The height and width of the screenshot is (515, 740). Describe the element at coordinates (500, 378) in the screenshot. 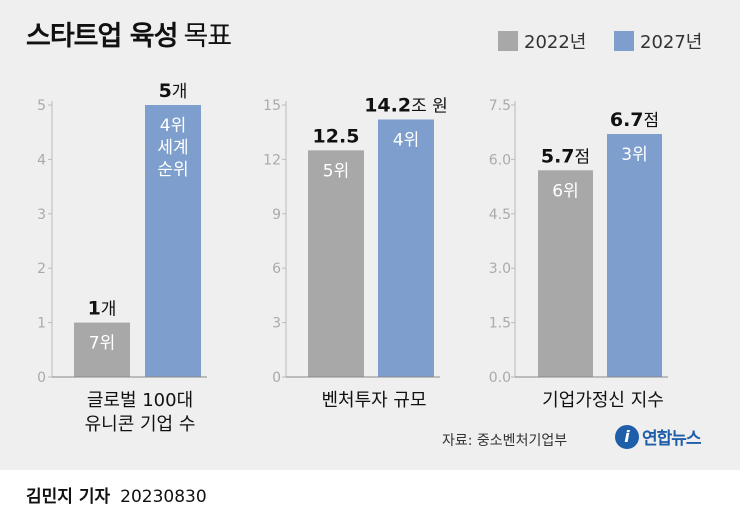

I see `y-tick-label: 0.0` at that location.